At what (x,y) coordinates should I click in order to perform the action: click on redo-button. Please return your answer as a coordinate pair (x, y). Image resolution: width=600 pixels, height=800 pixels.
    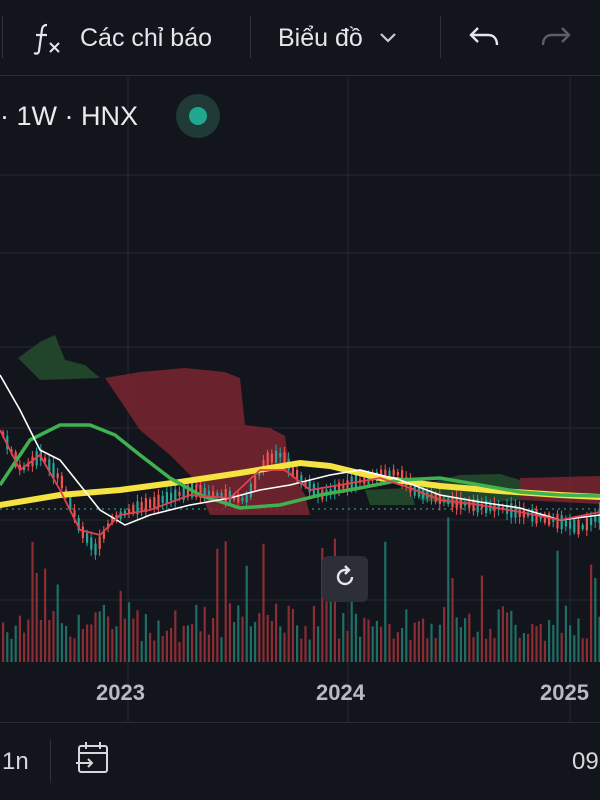
    Looking at the image, I should click on (556, 38).